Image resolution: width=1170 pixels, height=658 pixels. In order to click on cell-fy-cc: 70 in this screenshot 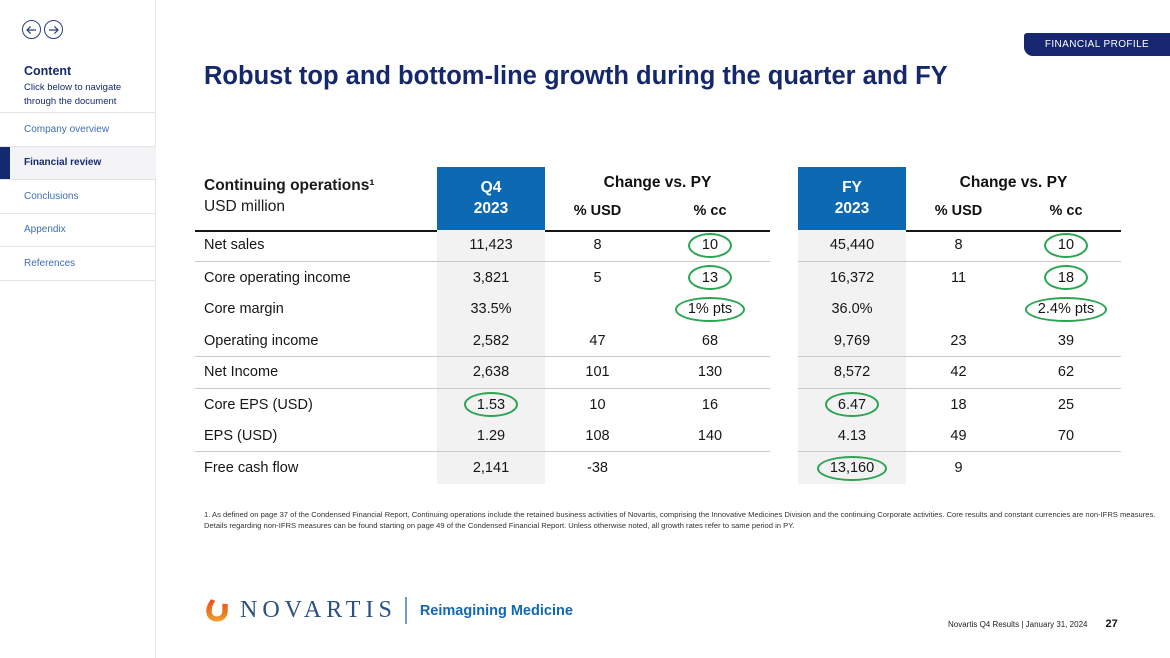, I will do `click(1066, 437)`.